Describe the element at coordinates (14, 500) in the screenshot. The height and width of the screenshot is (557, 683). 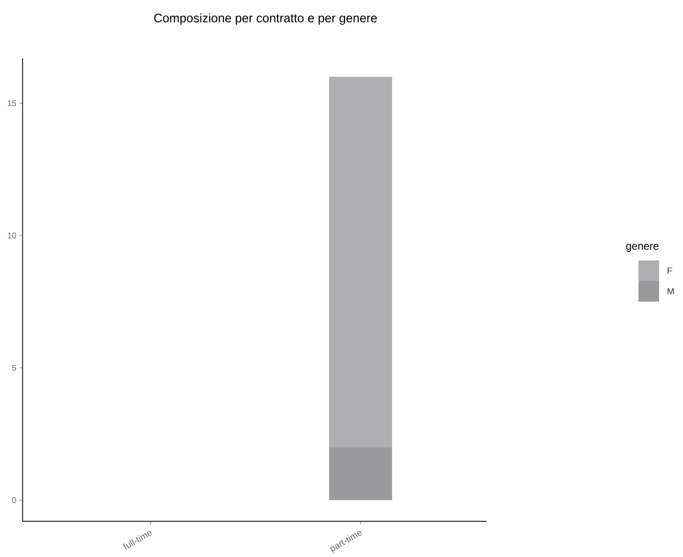
I see `y-tick-label: 0` at that location.